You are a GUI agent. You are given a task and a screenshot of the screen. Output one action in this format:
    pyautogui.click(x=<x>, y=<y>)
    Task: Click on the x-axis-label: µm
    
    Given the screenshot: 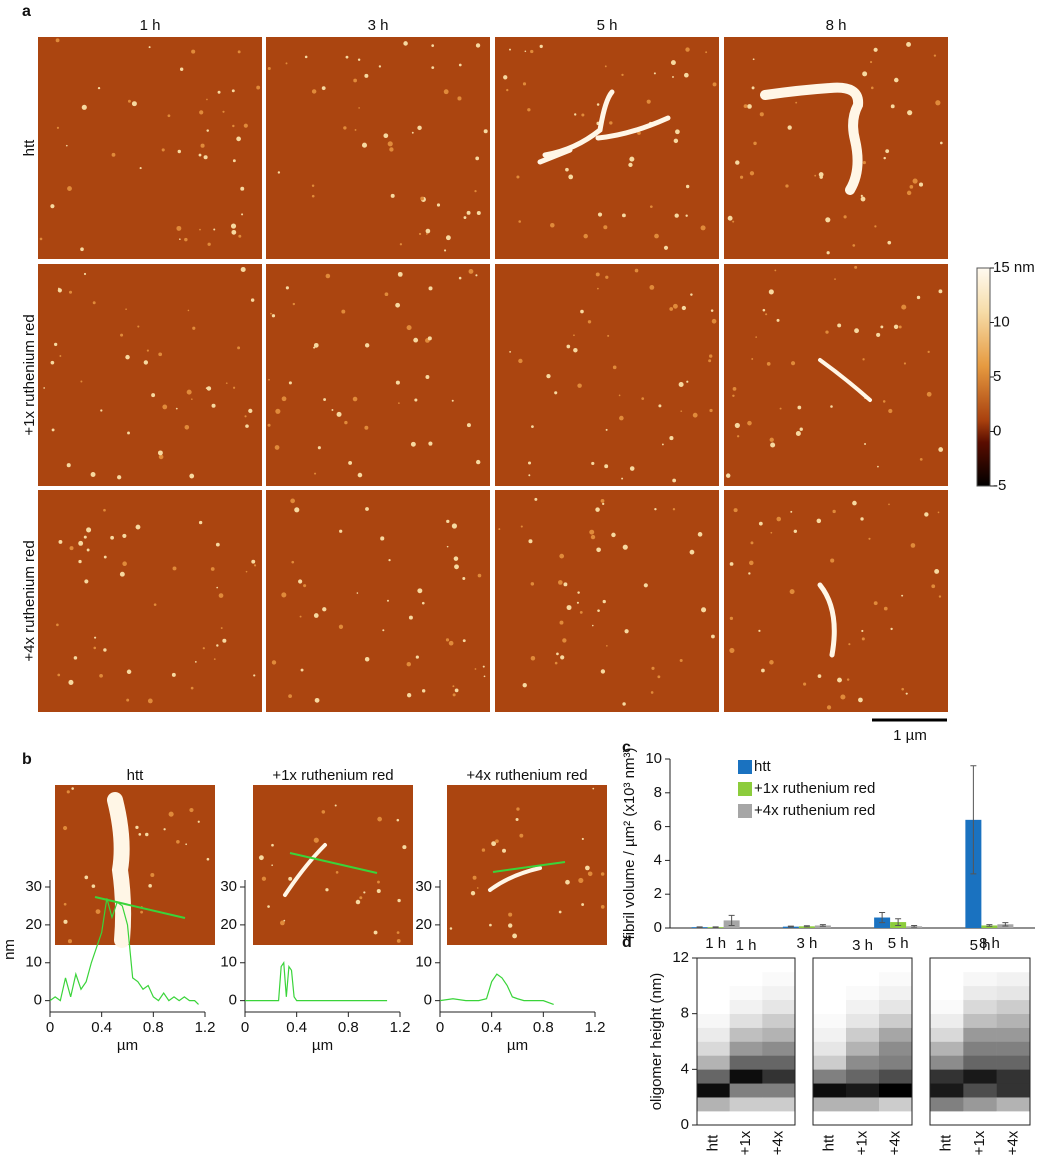 What is the action you would take?
    pyautogui.click(x=517, y=1045)
    